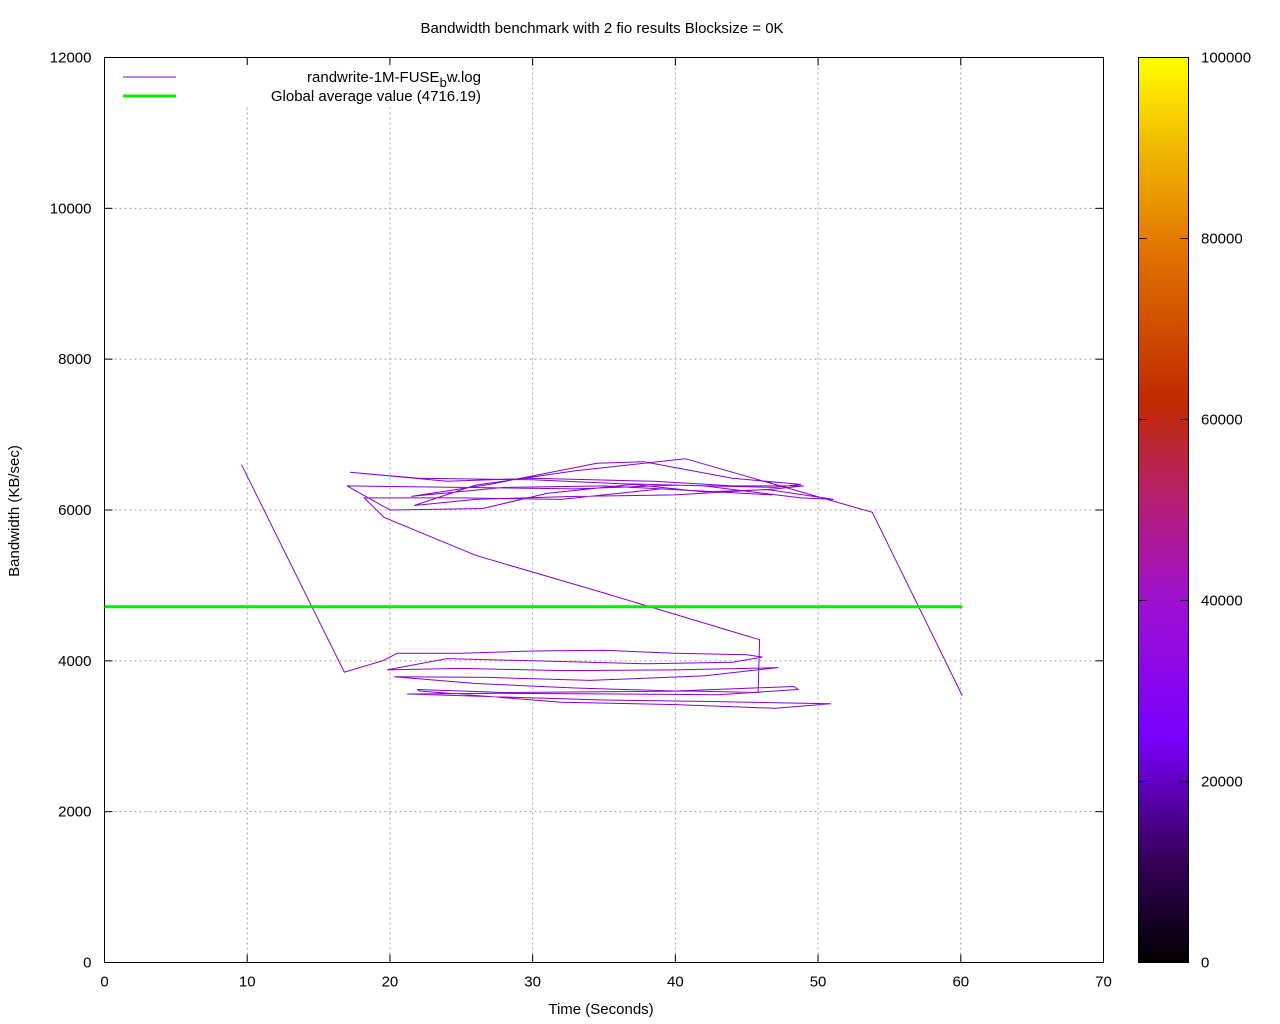 Image resolution: width=1280 pixels, height=1024 pixels. Describe the element at coordinates (443, 82) in the screenshot. I see `legend-label-subscript: b` at that location.